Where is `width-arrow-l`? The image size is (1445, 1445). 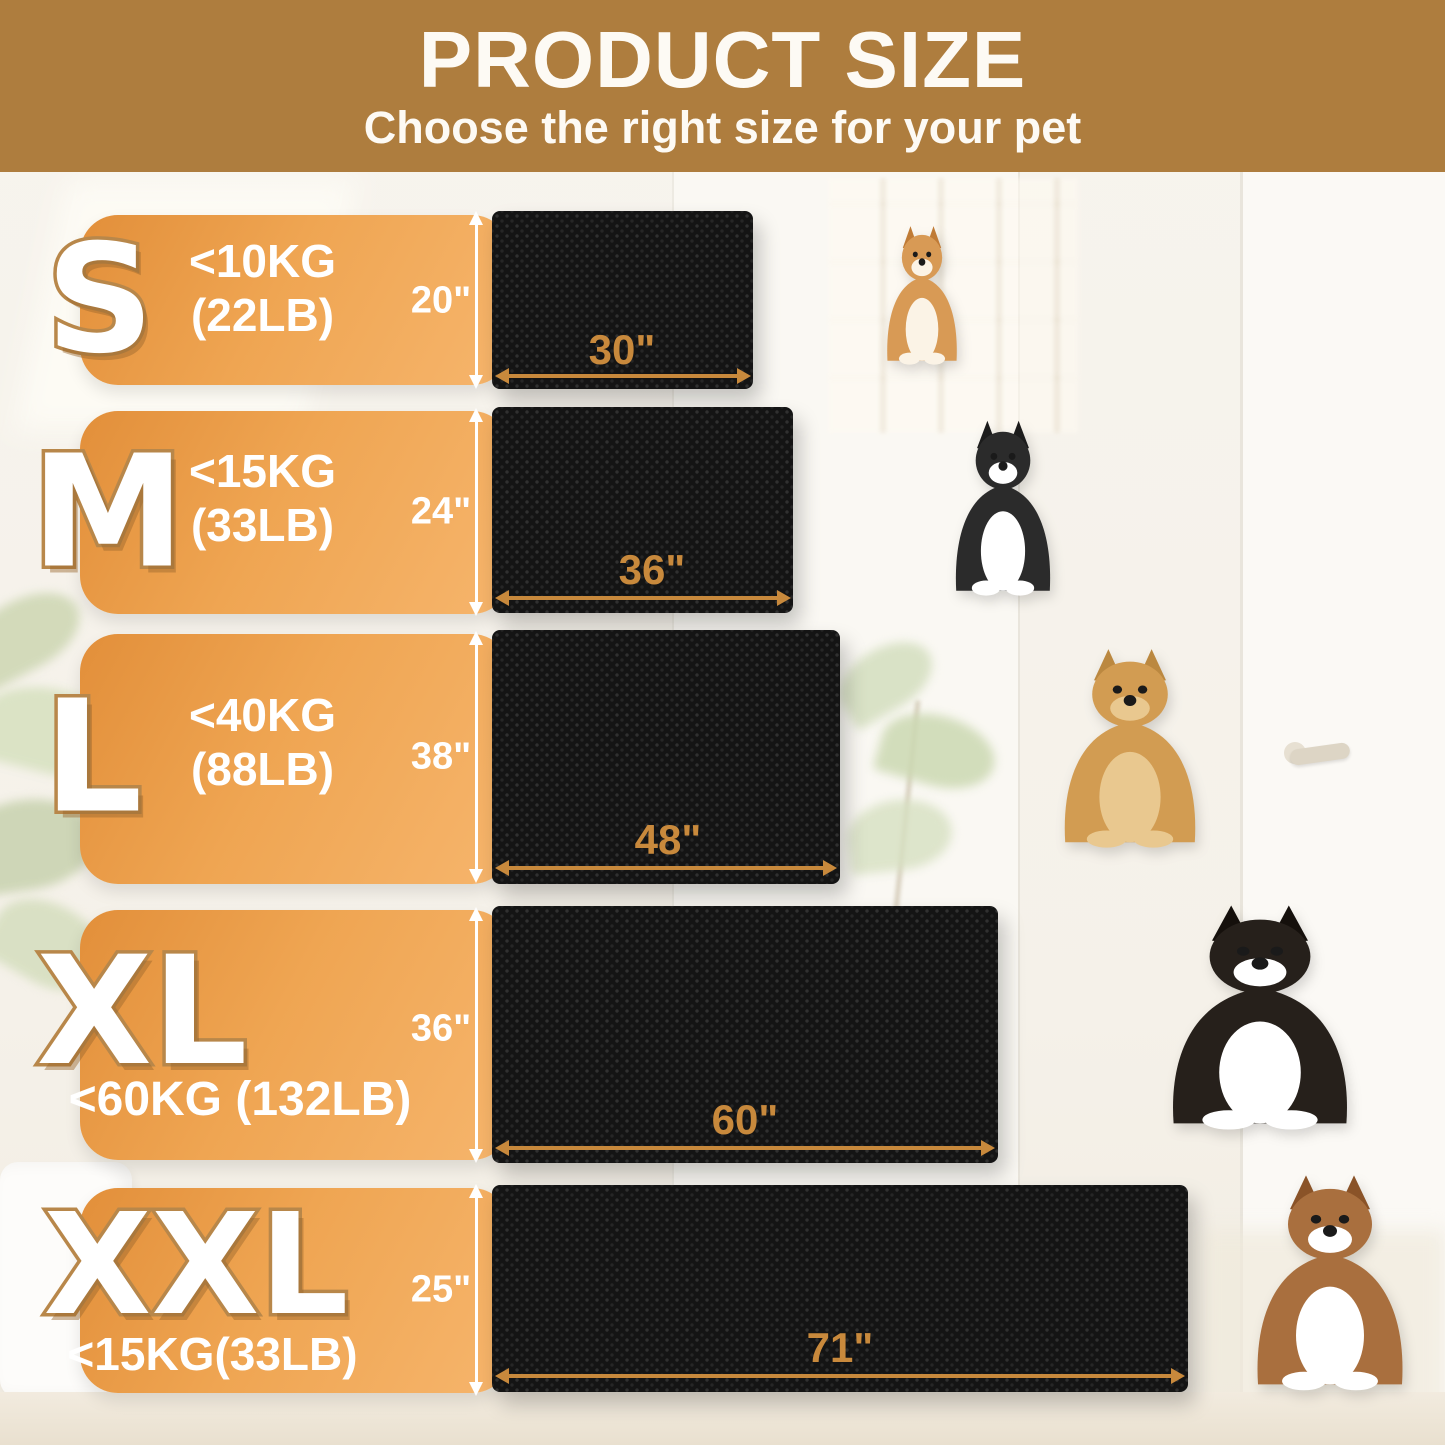
width-arrow-l is located at coordinates (666, 868).